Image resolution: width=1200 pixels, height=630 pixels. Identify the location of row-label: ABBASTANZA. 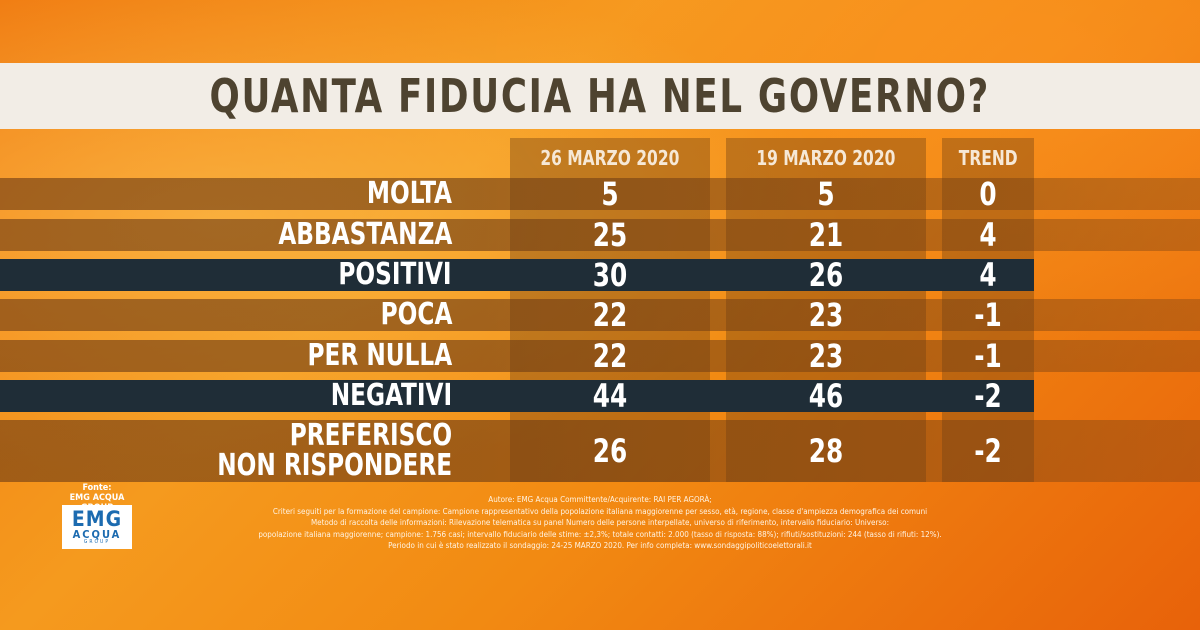
(243, 235).